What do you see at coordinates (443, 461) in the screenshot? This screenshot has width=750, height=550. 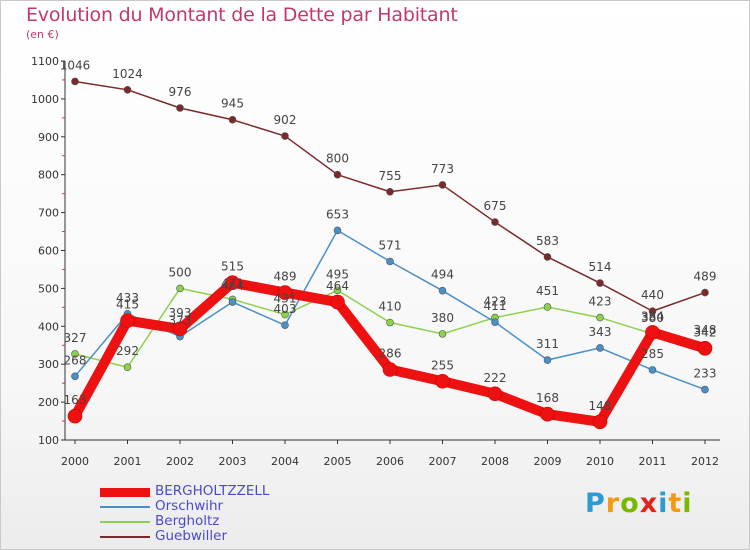 I see `x-tick-label: 2007` at bounding box center [443, 461].